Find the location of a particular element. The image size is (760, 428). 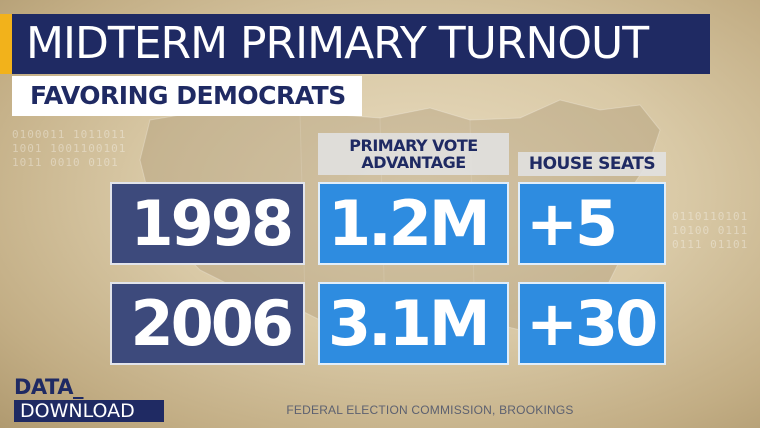

year-cell-2006: 2006 is located at coordinates (207, 323).